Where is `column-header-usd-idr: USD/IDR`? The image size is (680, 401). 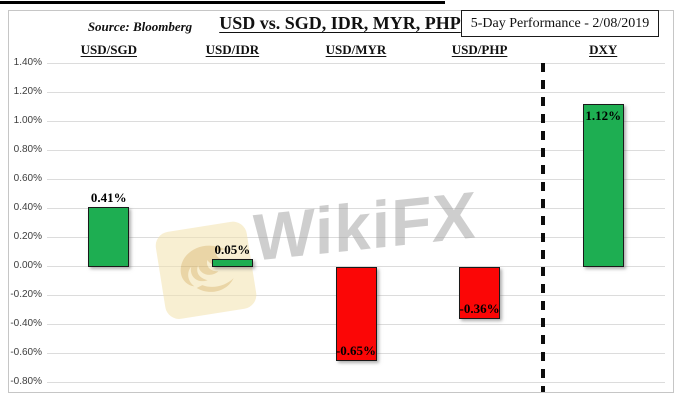
column-header-usd-idr: USD/IDR is located at coordinates (232, 49).